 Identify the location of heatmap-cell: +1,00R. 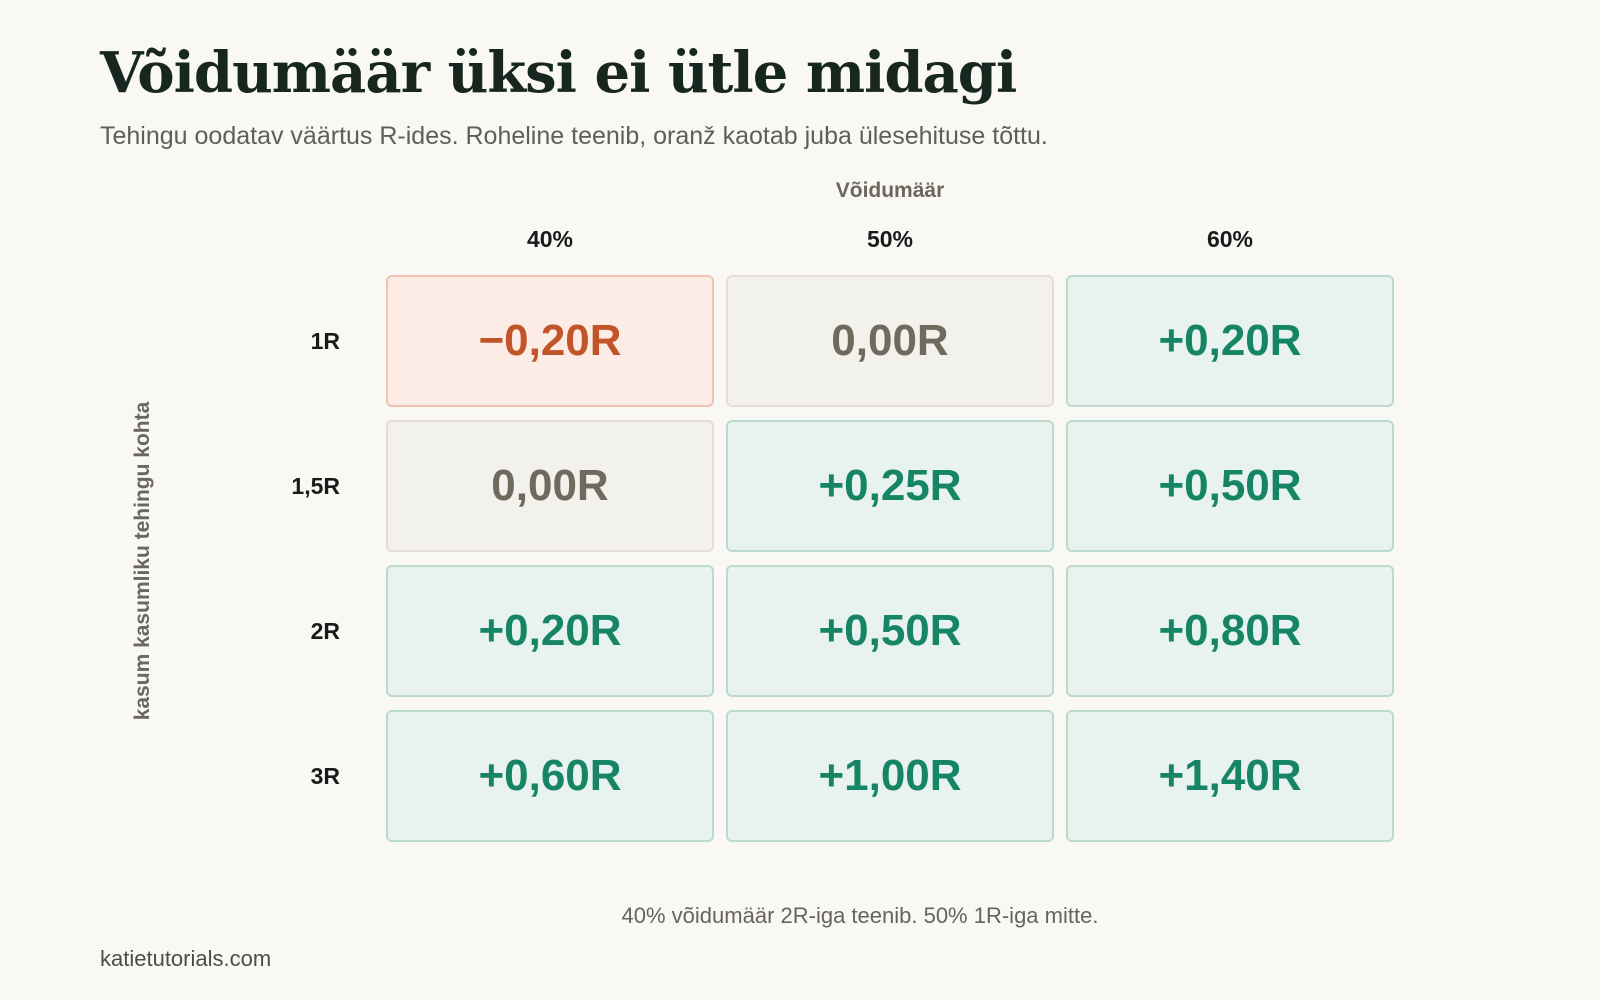
(890, 776).